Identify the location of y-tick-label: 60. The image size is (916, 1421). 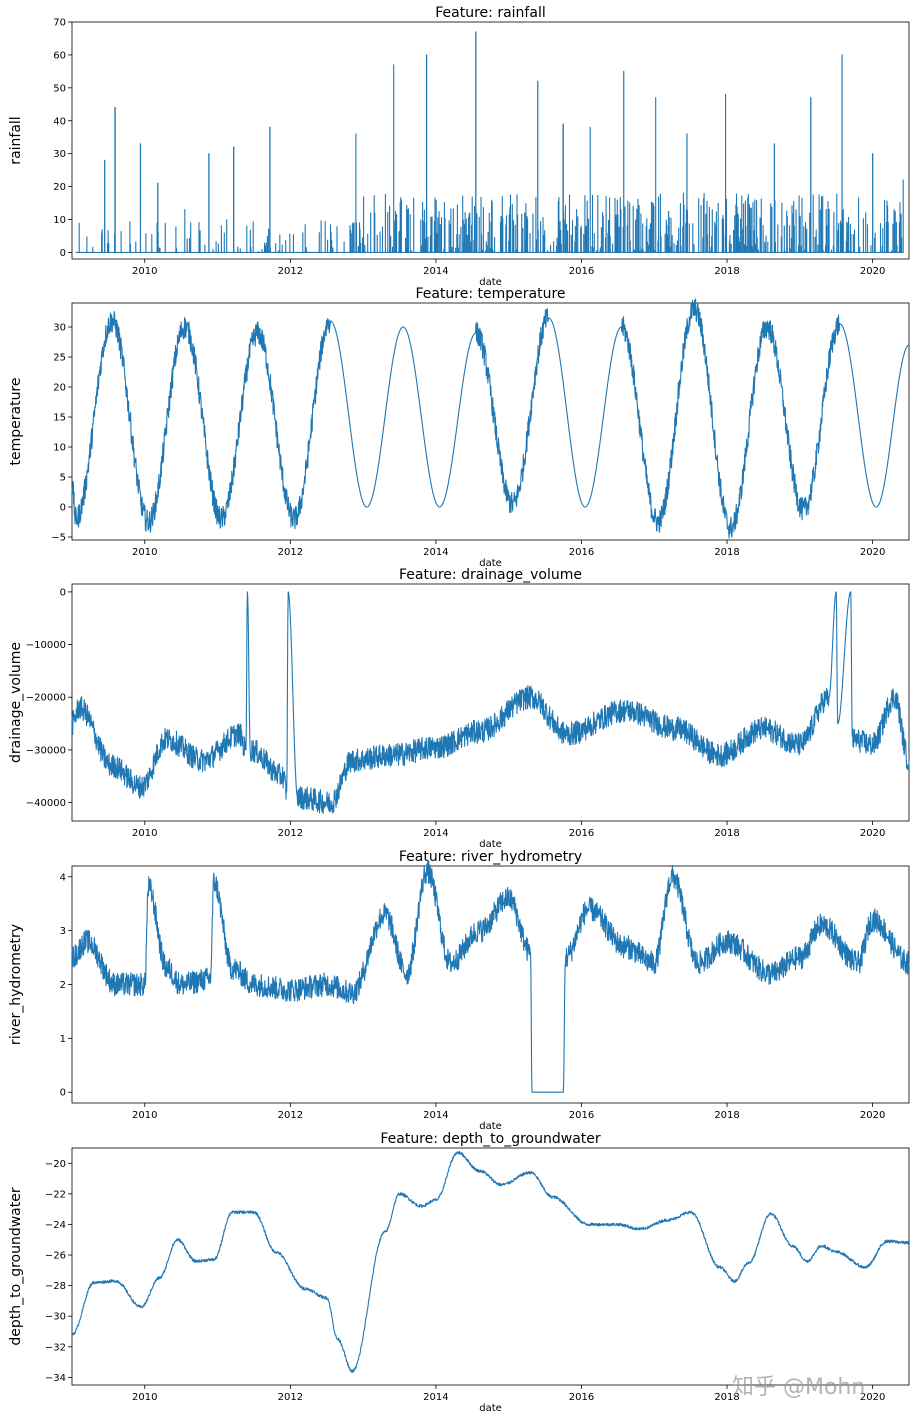
(59, 55).